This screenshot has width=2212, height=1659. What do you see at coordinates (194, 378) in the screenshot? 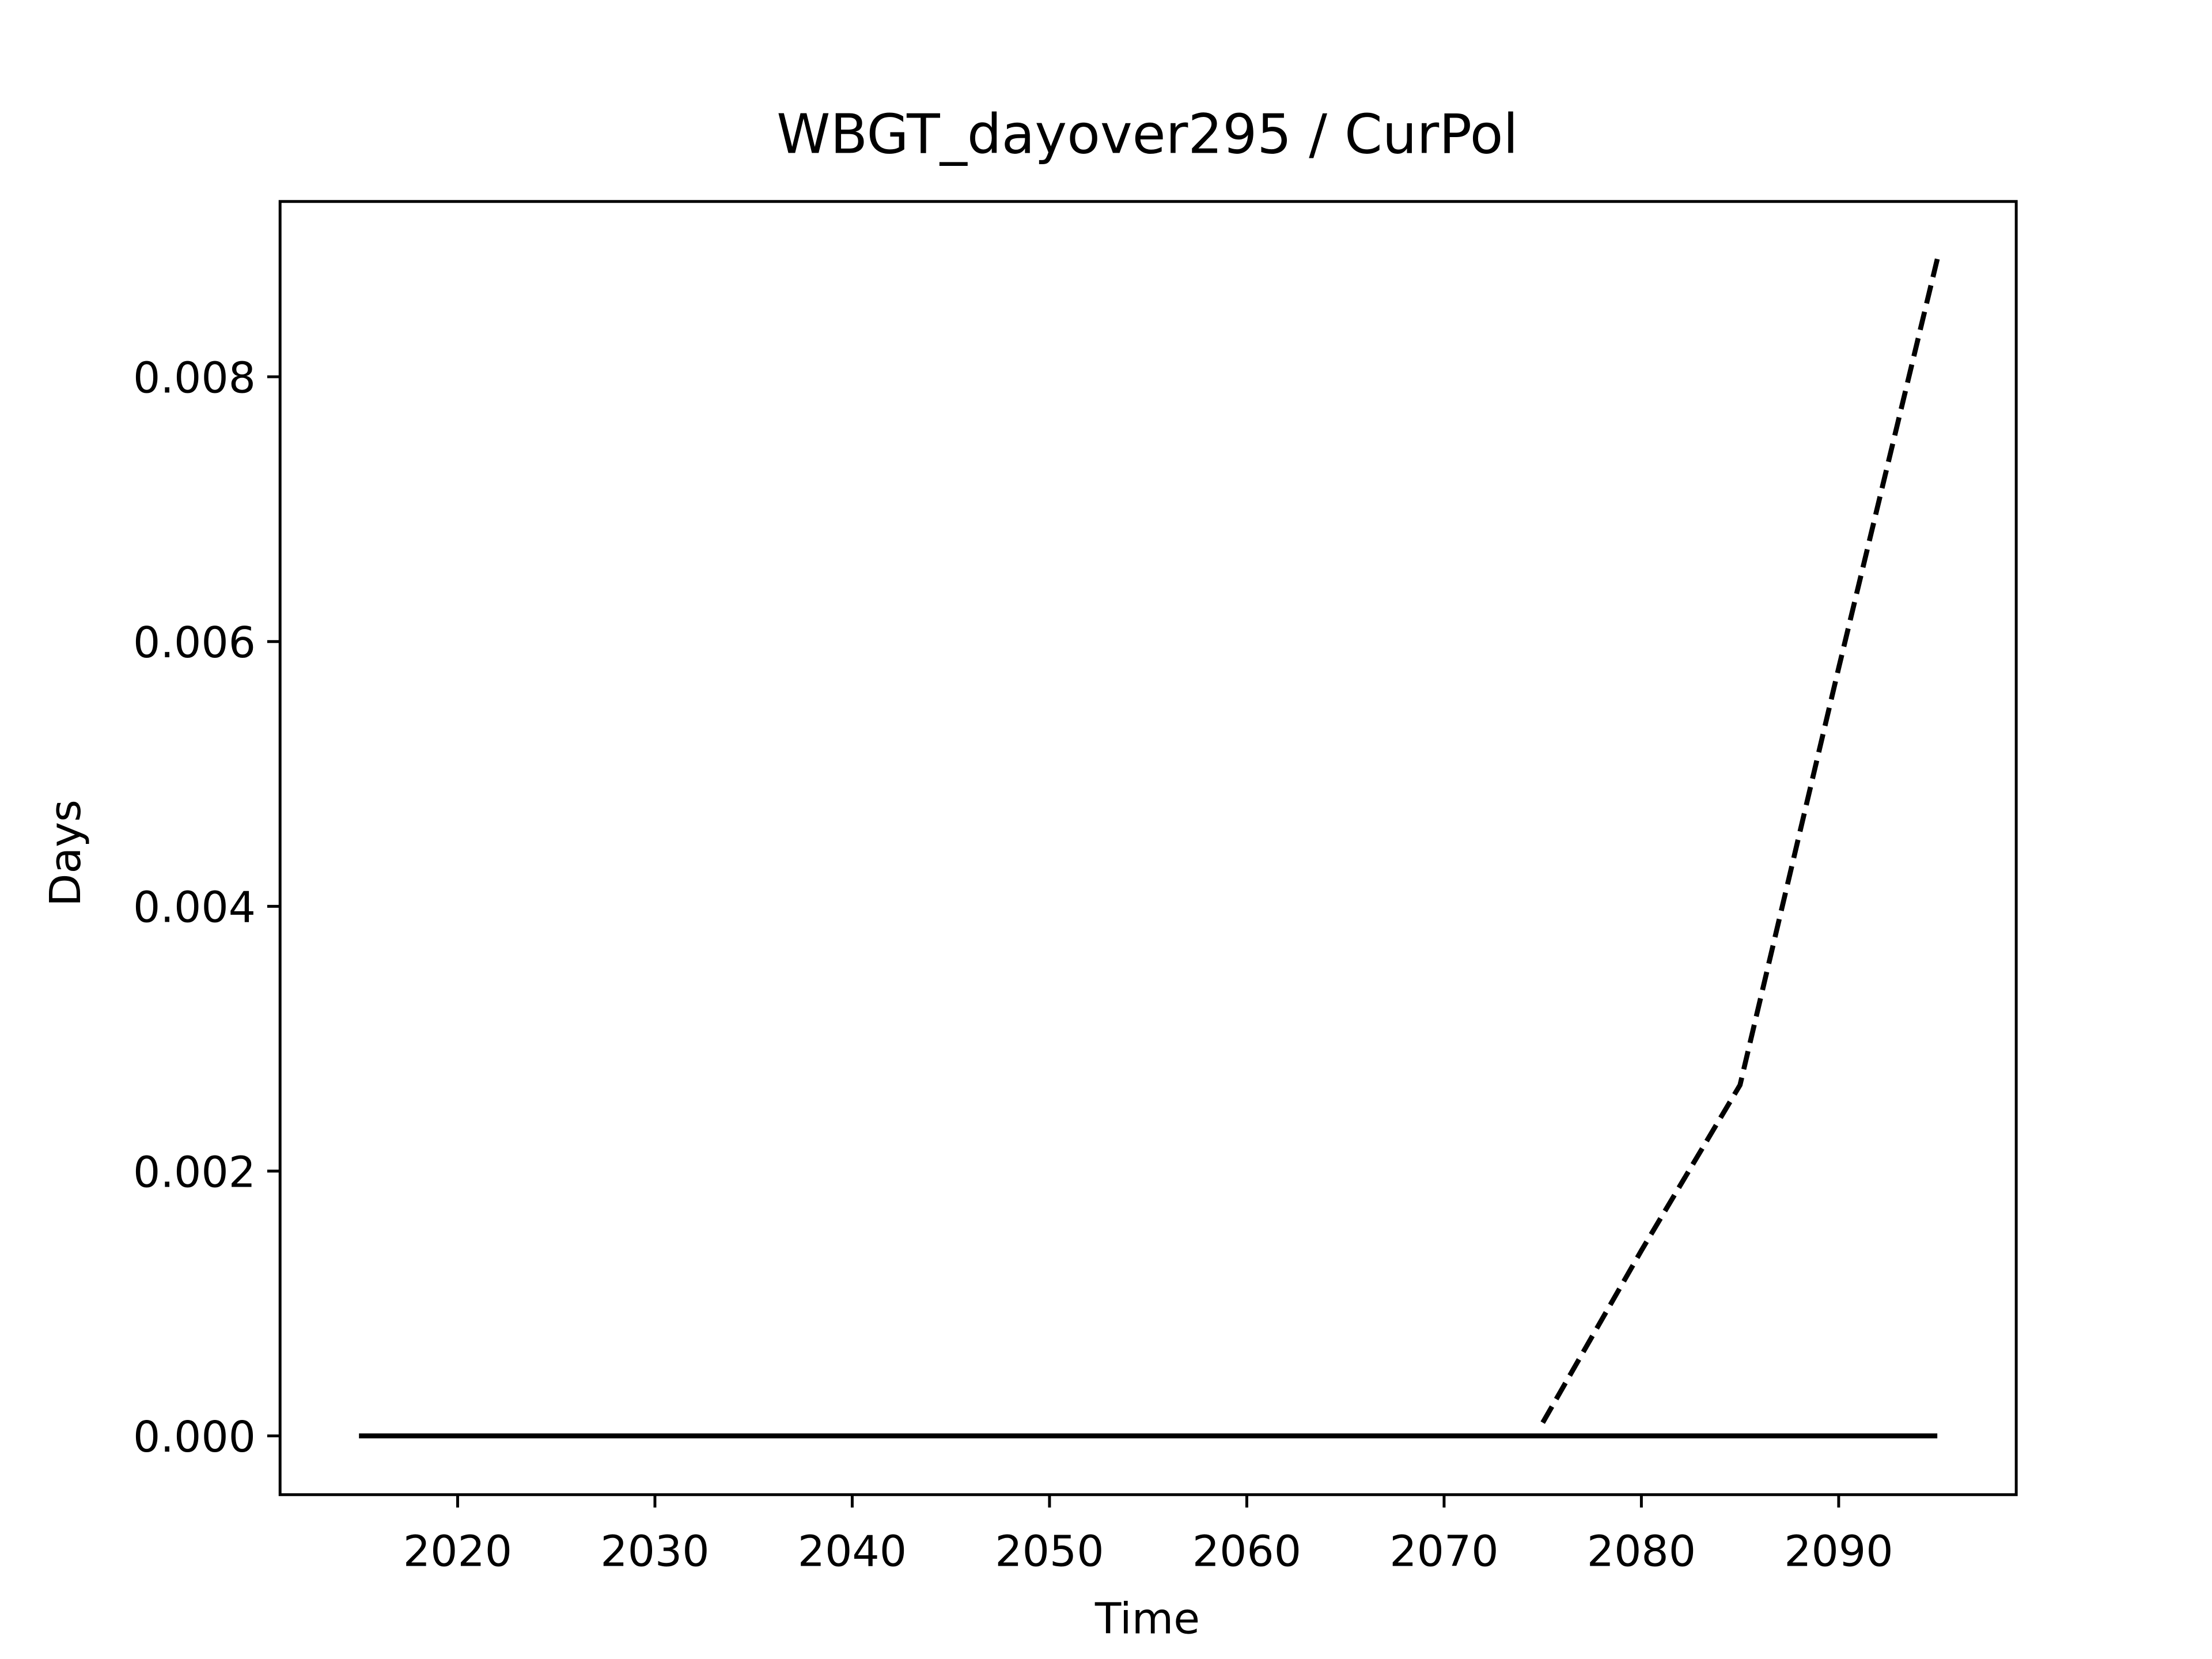
I see `y-tick-label: 0.008` at bounding box center [194, 378].